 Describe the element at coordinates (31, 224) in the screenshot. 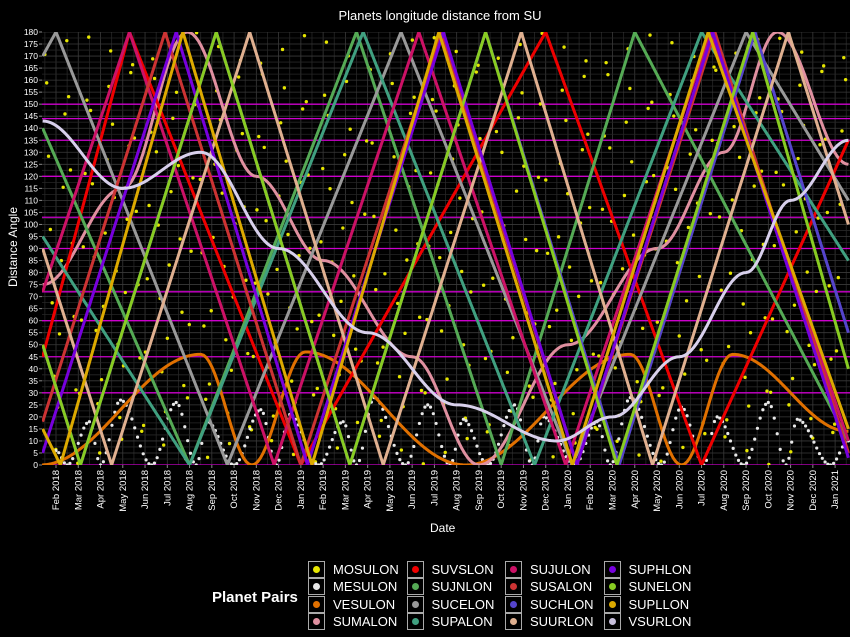

I see `y-tick-label: 100` at that location.